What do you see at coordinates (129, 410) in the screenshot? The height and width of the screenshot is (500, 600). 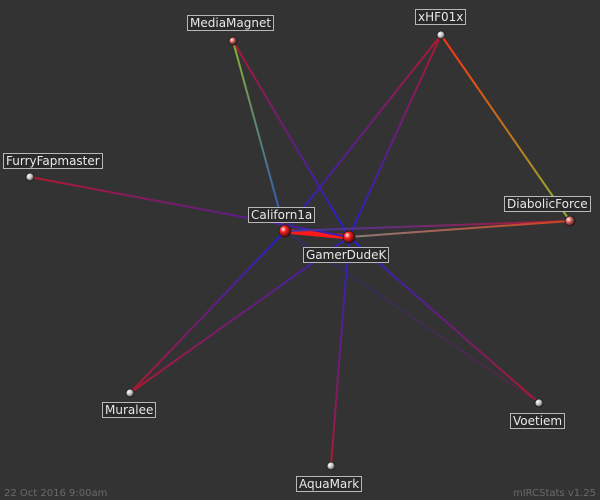 I see `node-label-muralee: Muralee` at bounding box center [129, 410].